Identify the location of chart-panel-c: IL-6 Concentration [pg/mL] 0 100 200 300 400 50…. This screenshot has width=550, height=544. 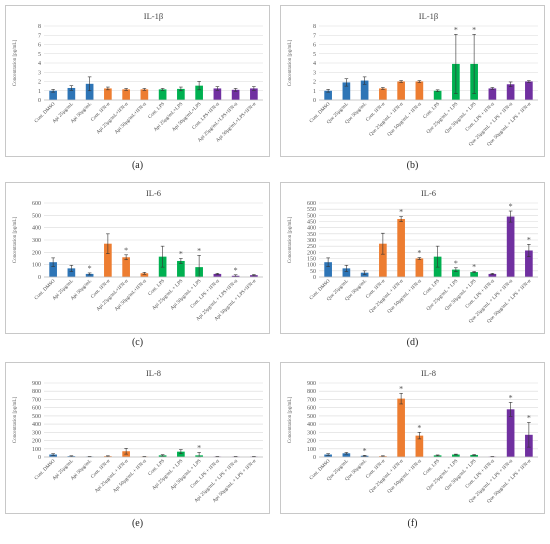
(137, 258).